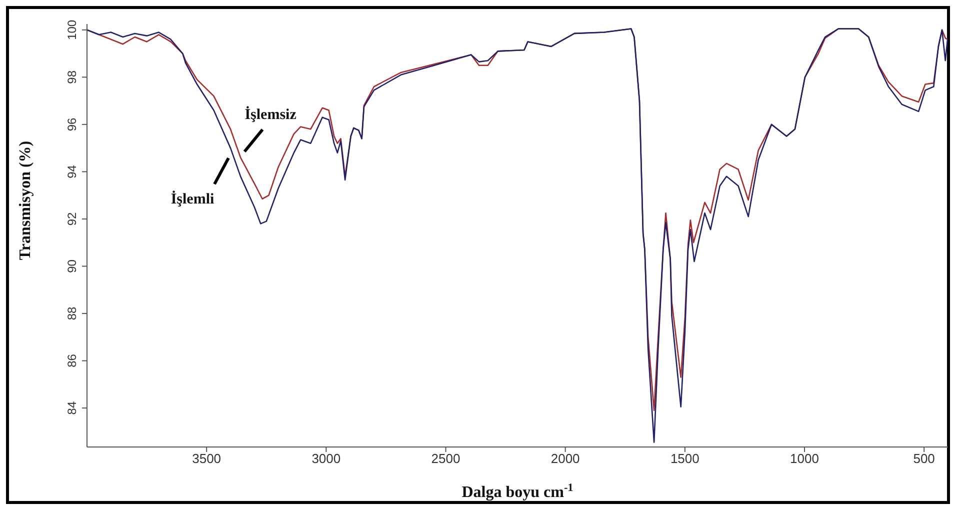  Describe the element at coordinates (72, 77) in the screenshot. I see `y-tick-label: 98` at that location.